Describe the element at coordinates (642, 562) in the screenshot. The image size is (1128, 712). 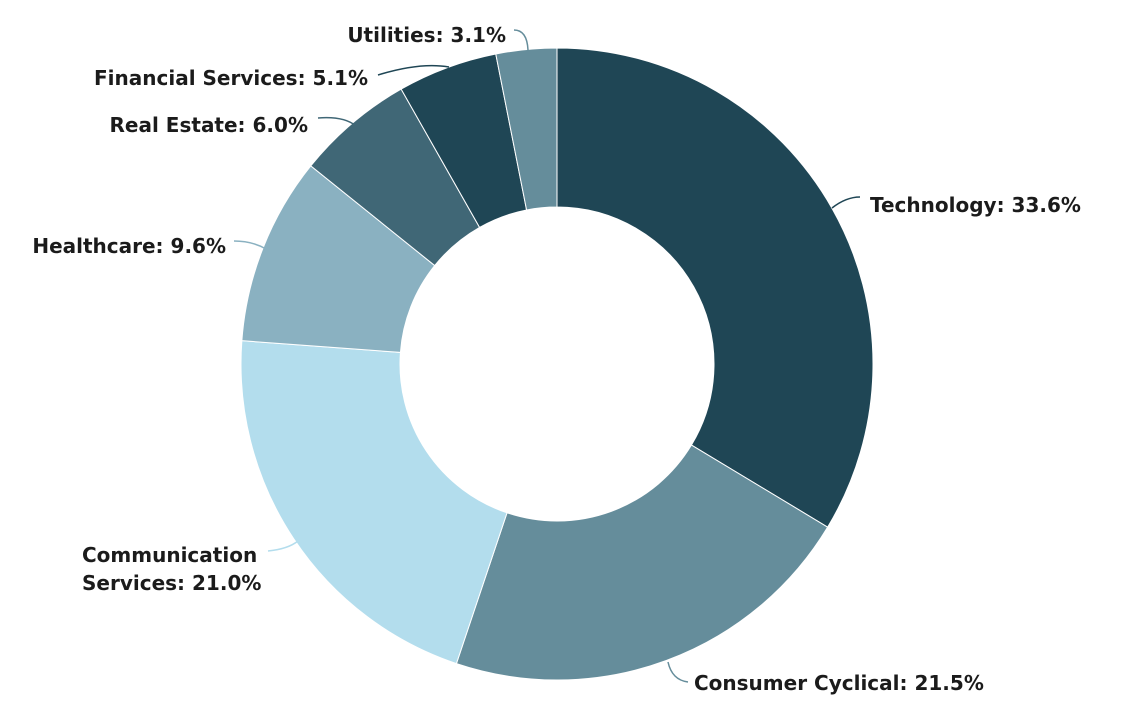
I see `slice-consumer-cyclical` at that location.